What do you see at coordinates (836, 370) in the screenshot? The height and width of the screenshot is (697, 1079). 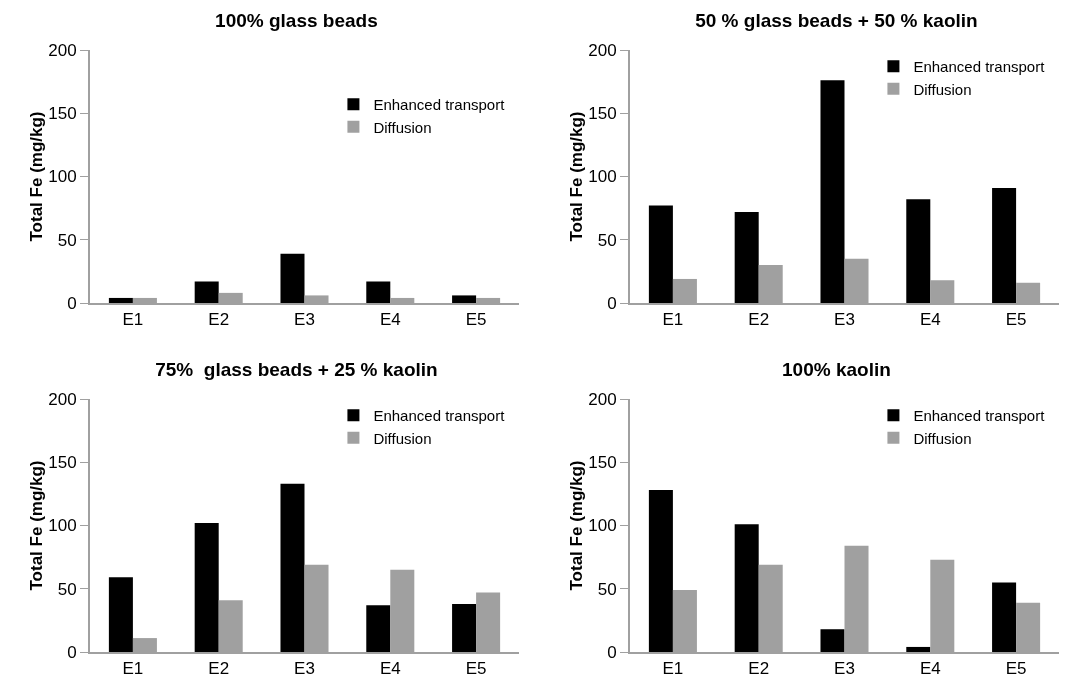 I see `chart-title: 100% kaolin` at bounding box center [836, 370].